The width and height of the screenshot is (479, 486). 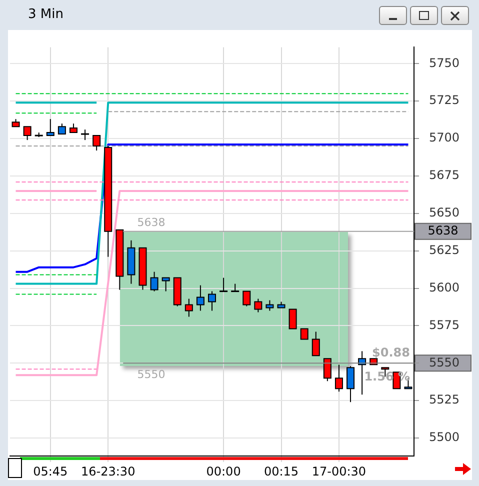 I want to click on annotation: 5638, so click(x=151, y=223).